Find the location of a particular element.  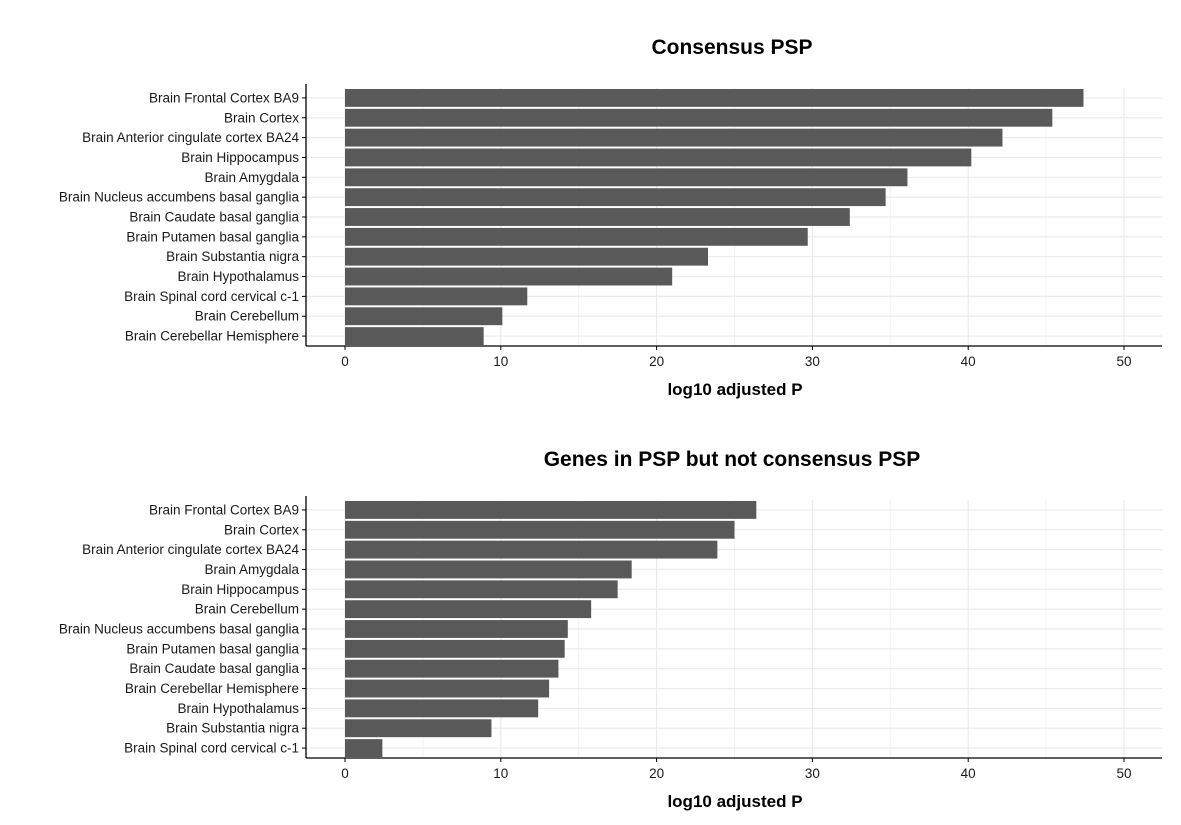

chart-title: Consensus PSP is located at coordinates (731, 47).